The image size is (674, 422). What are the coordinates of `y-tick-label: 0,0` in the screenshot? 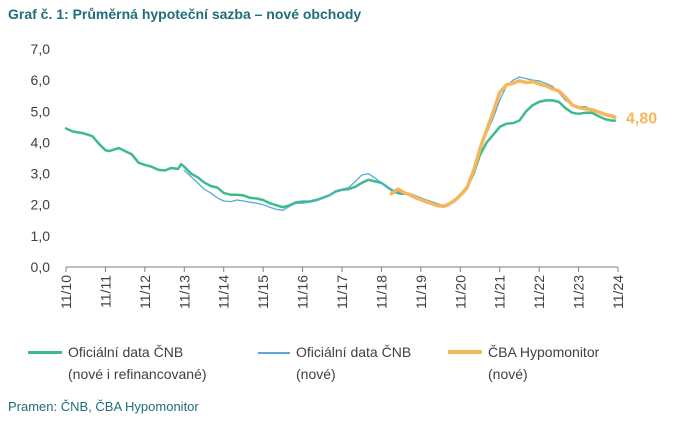 It's located at (41, 267).